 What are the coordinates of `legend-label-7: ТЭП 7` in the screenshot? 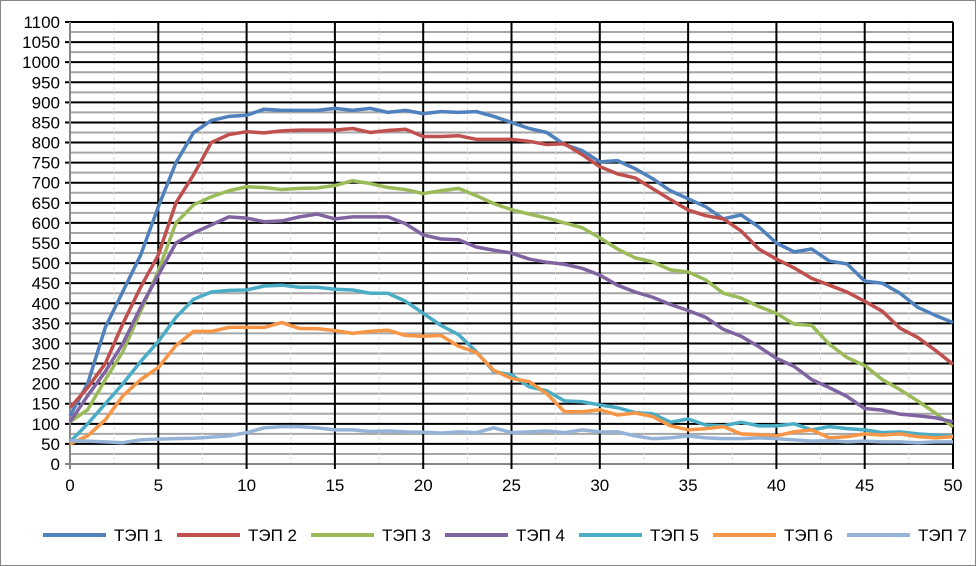 It's located at (942, 535).